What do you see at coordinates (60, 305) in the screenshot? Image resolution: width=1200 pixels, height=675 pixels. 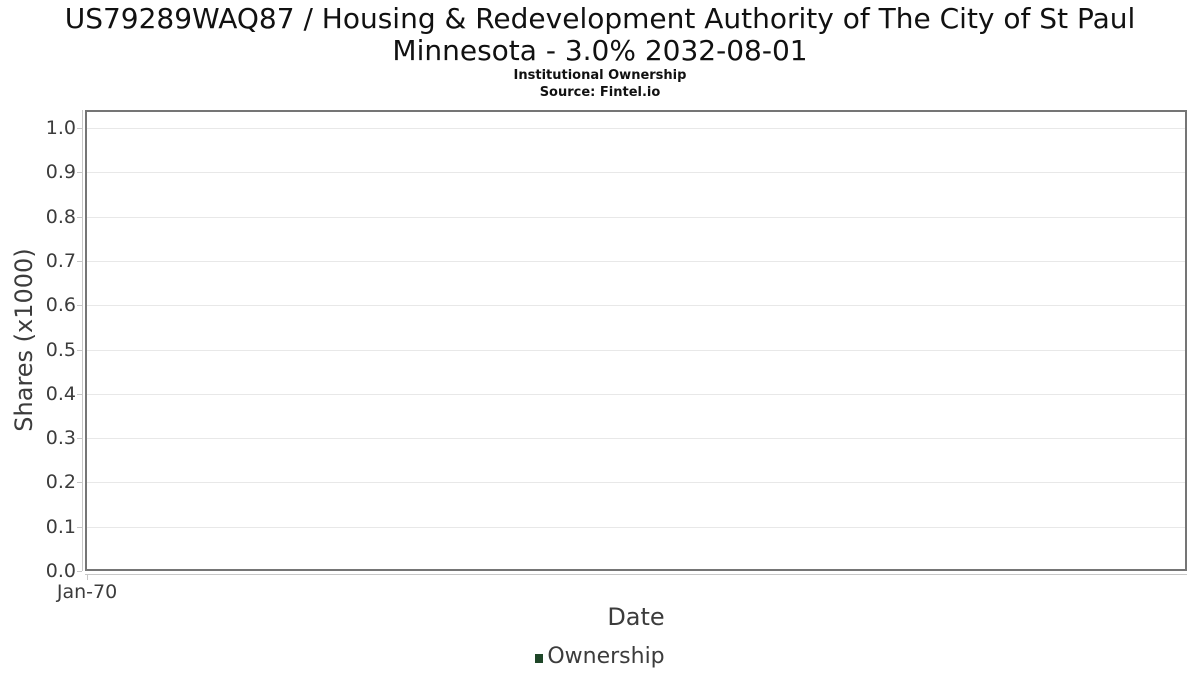 I see `y-tick-label: 0.6` at bounding box center [60, 305].